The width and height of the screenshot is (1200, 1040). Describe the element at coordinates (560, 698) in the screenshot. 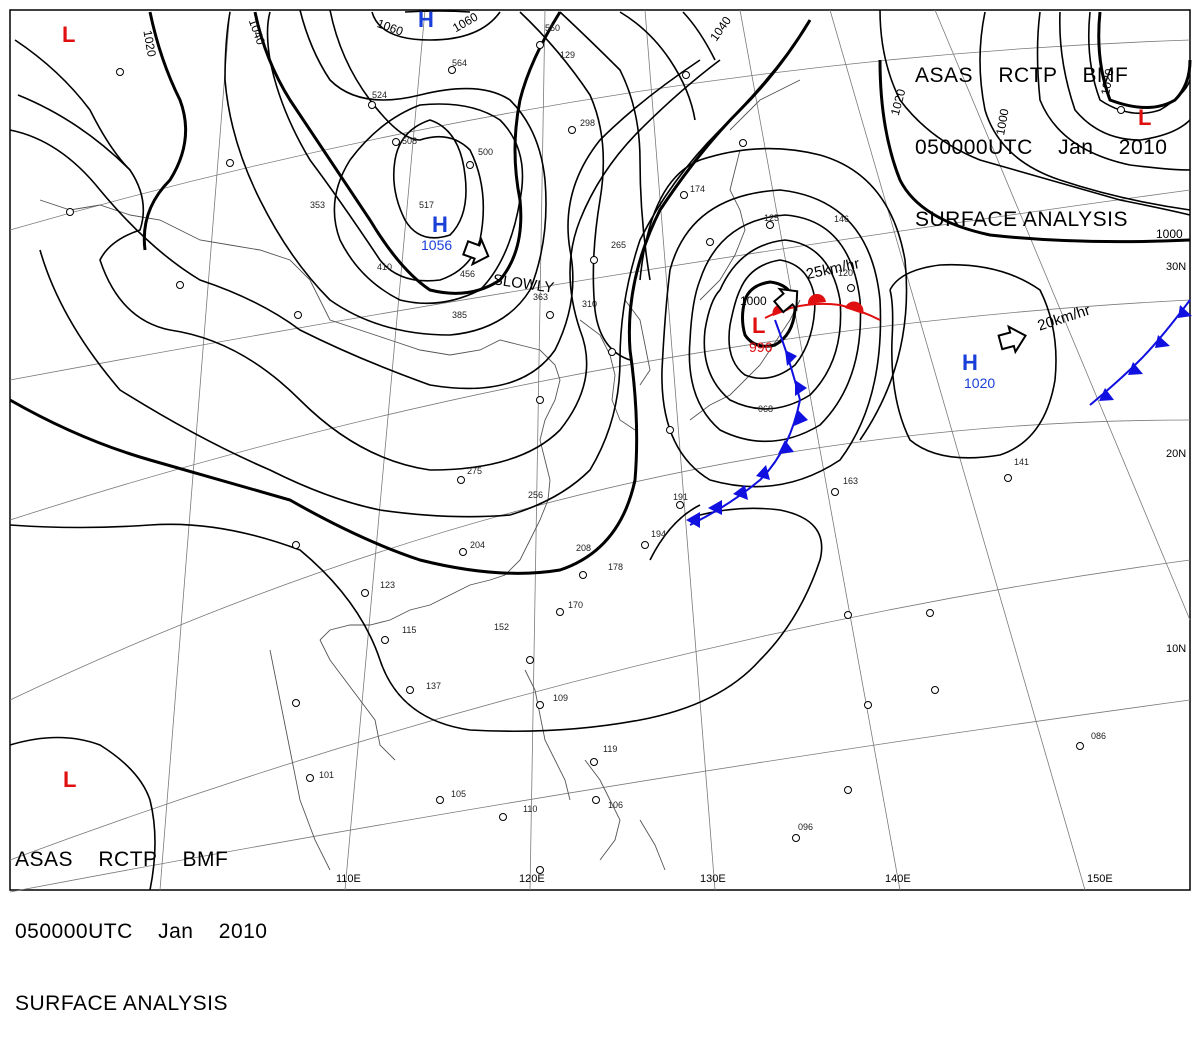

I see `station-value: 109` at that location.